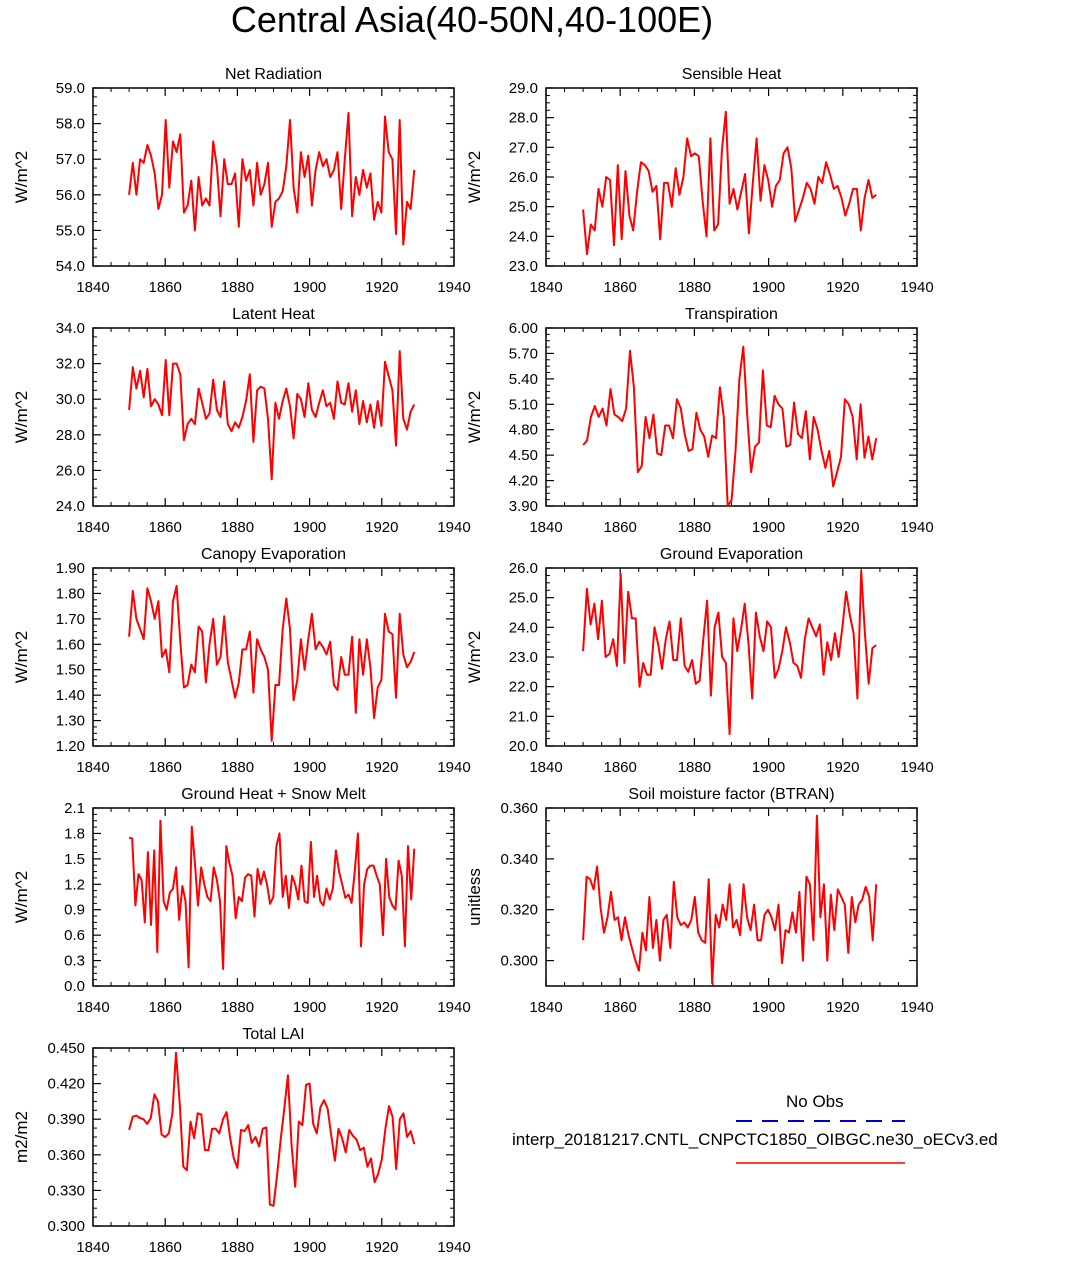  I want to click on y-tick-label: 1.50, so click(70, 670).